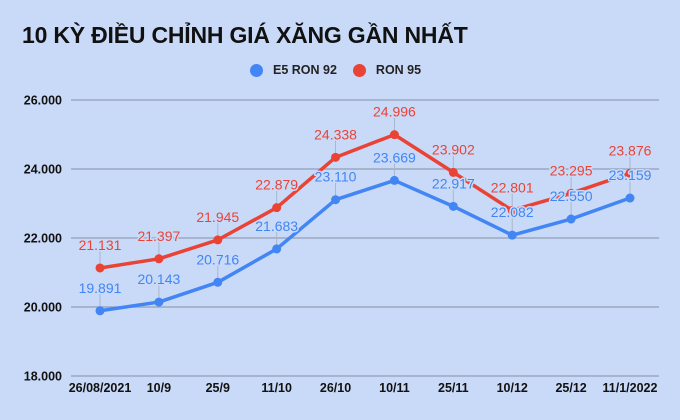  I want to click on data-label: 19.891, so click(100, 288).